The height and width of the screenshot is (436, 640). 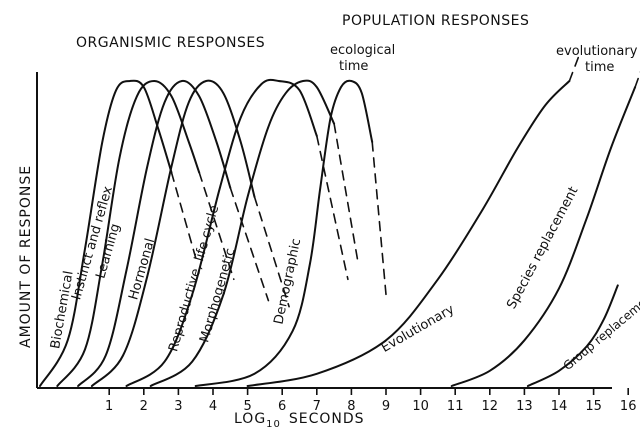 I want to click on x-tick-label: 5, so click(x=247, y=406).